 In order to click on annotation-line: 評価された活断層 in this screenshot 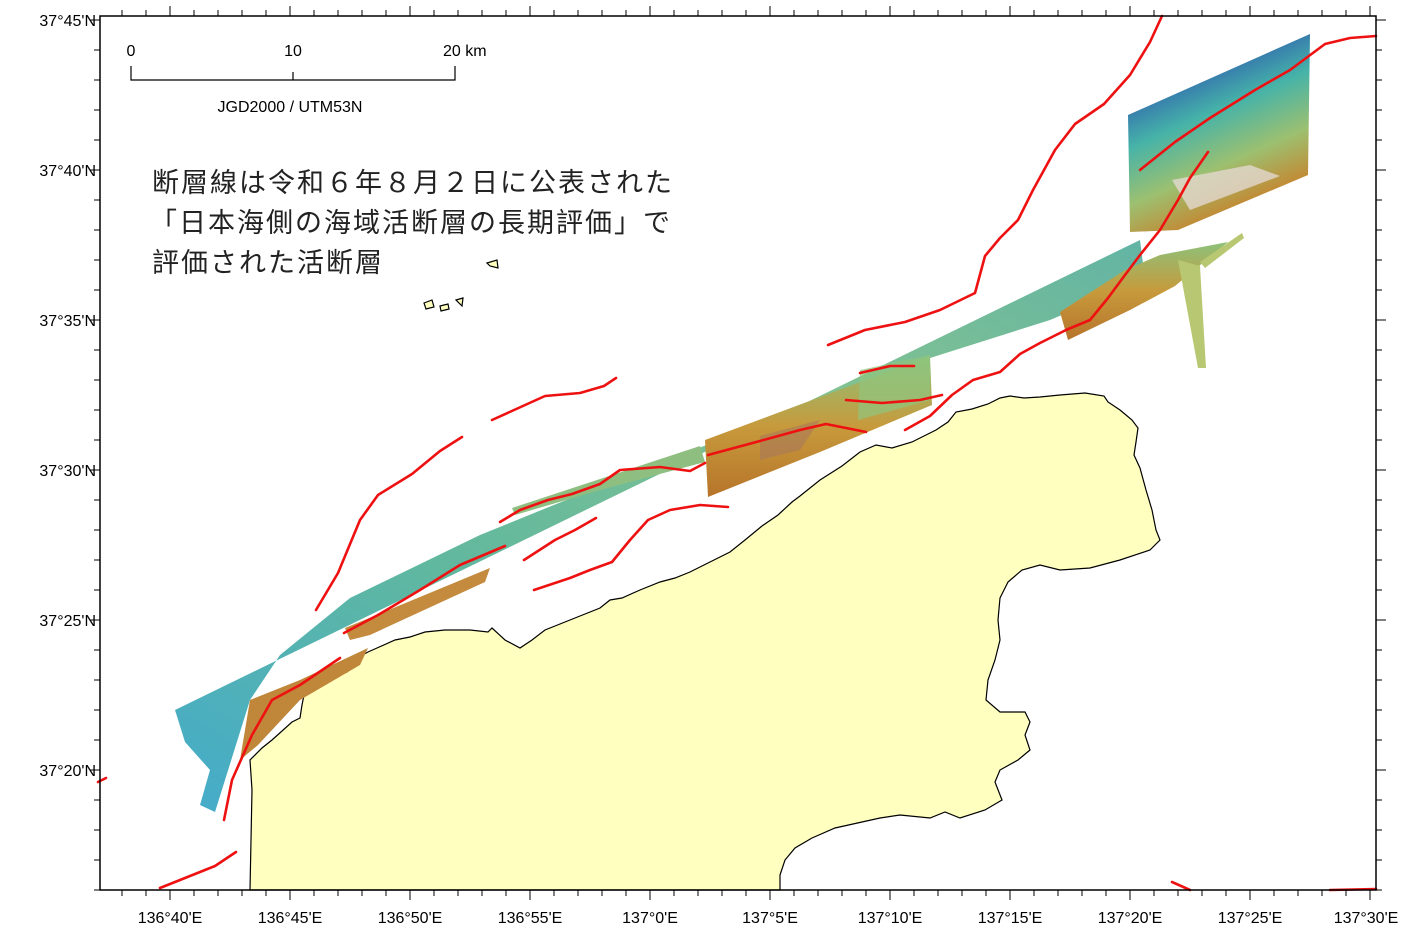, I will do `click(268, 263)`.